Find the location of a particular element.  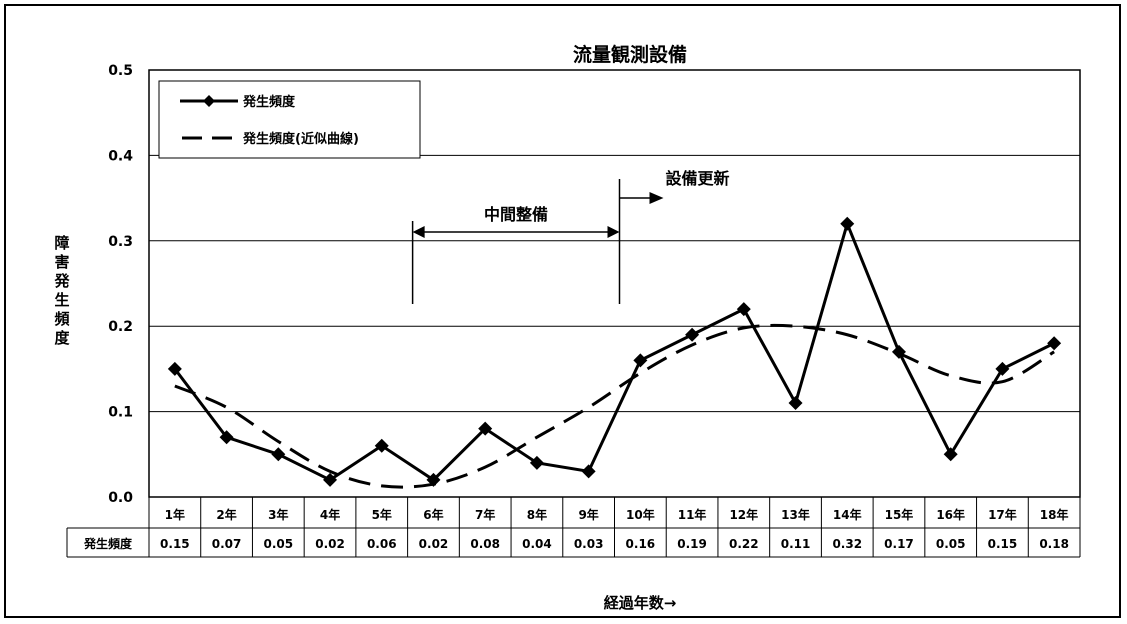

x-tick-label: 7年 is located at coordinates (485, 514).